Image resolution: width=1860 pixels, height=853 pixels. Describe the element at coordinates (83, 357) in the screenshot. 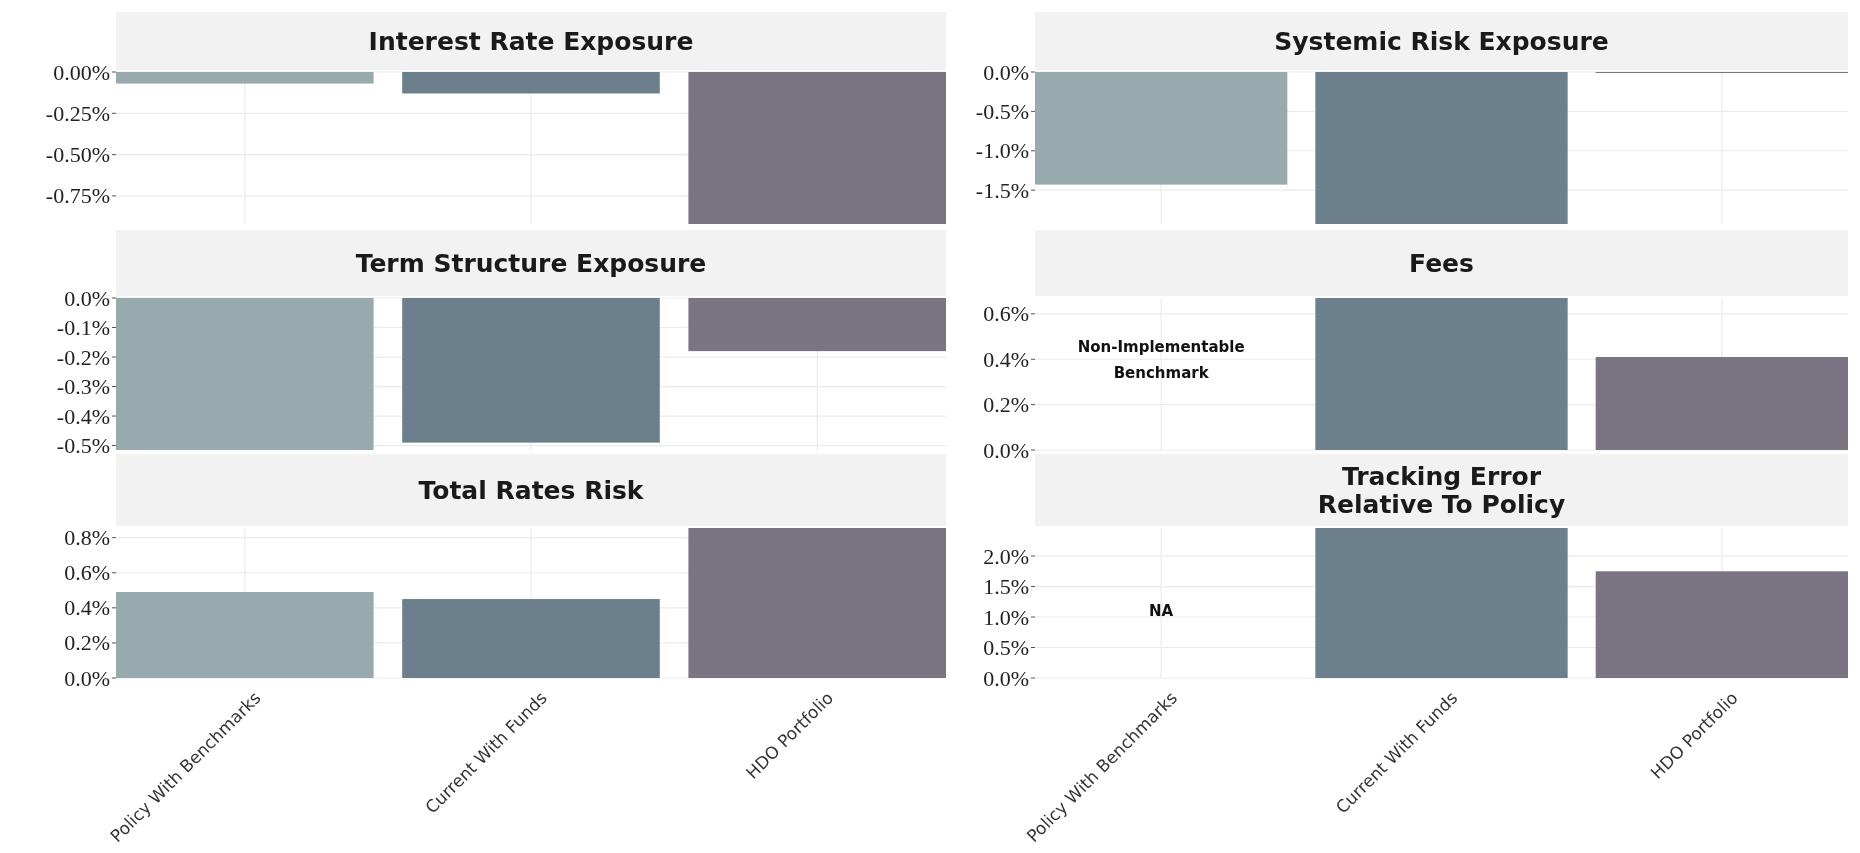

I see `y-tick-label: -0.2%` at that location.